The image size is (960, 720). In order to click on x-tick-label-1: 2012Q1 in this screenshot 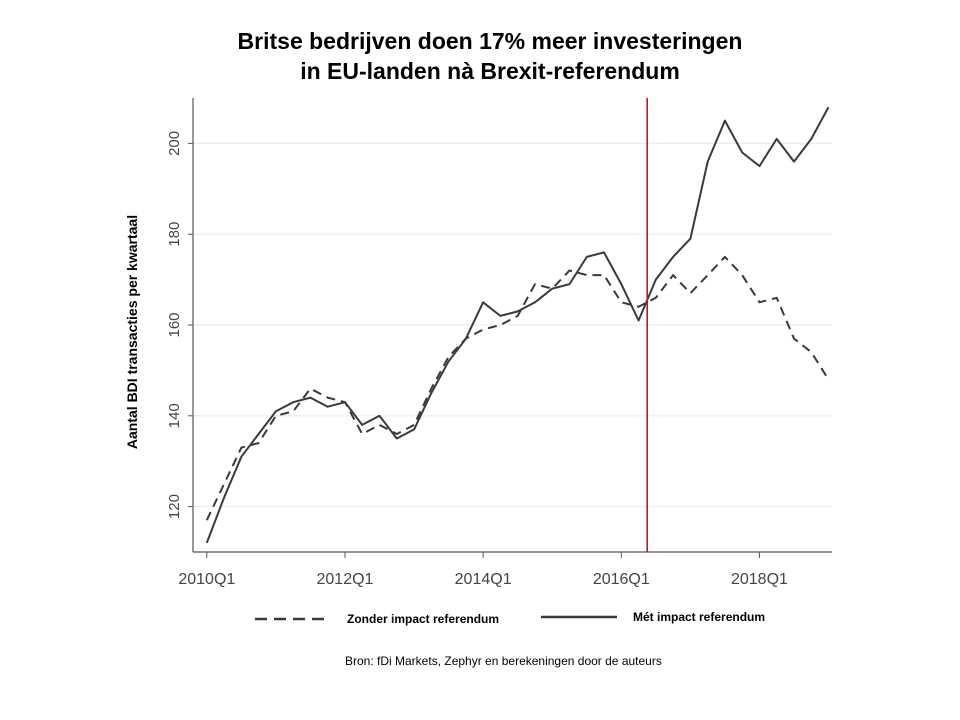, I will do `click(345, 579)`.